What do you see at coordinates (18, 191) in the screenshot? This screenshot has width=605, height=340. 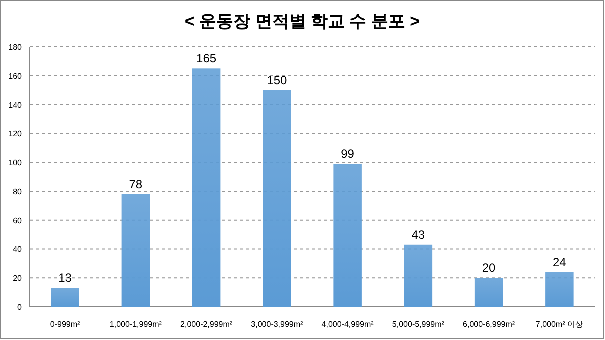 I see `y-tick-label: 80` at bounding box center [18, 191].